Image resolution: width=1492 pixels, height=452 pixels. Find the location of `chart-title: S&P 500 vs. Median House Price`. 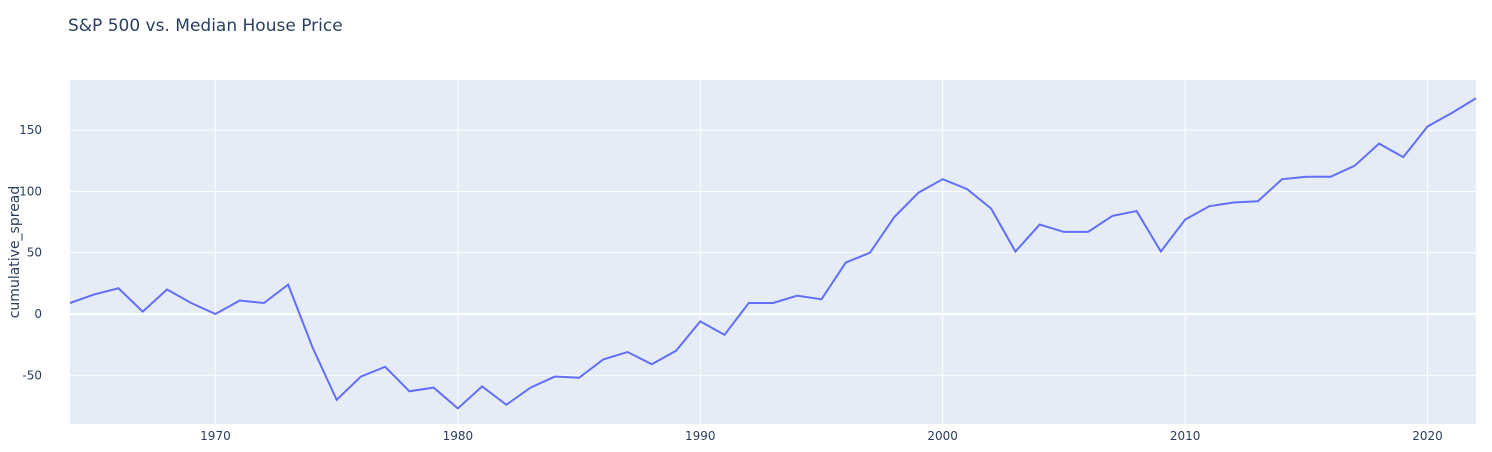

chart-title: S&P 500 vs. Median House Price is located at coordinates (205, 26).